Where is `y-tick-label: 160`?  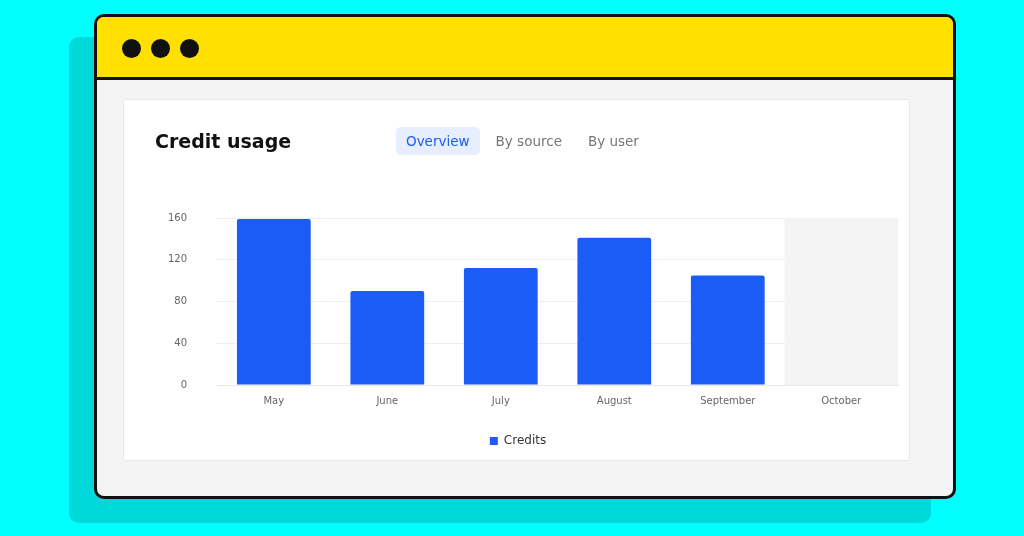
y-tick-label: 160 is located at coordinates (177, 217).